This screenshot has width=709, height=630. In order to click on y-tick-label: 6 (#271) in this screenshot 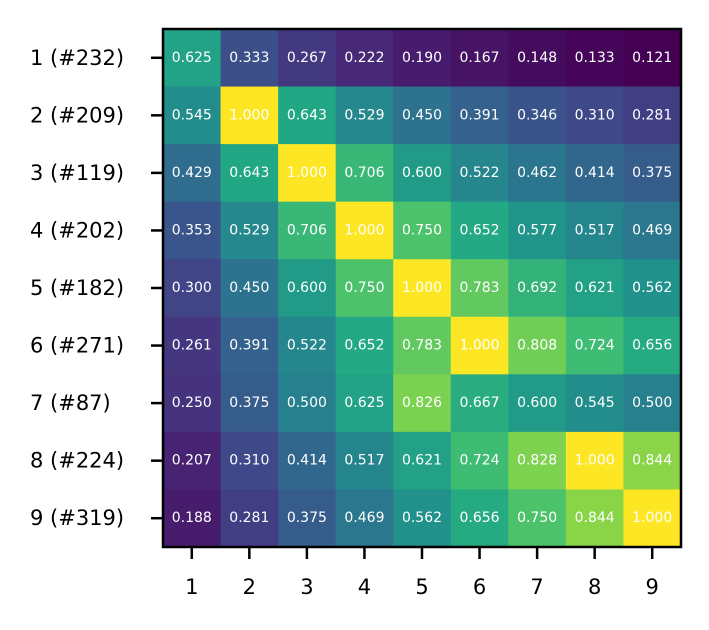, I will do `click(77, 346)`.